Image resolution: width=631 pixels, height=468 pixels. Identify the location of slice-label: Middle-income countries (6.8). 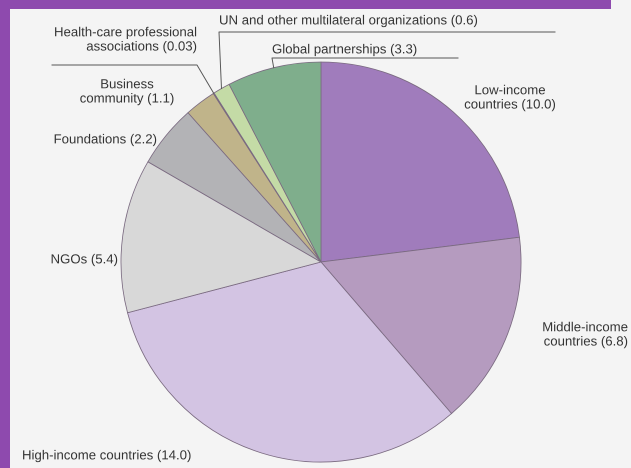
(585, 335).